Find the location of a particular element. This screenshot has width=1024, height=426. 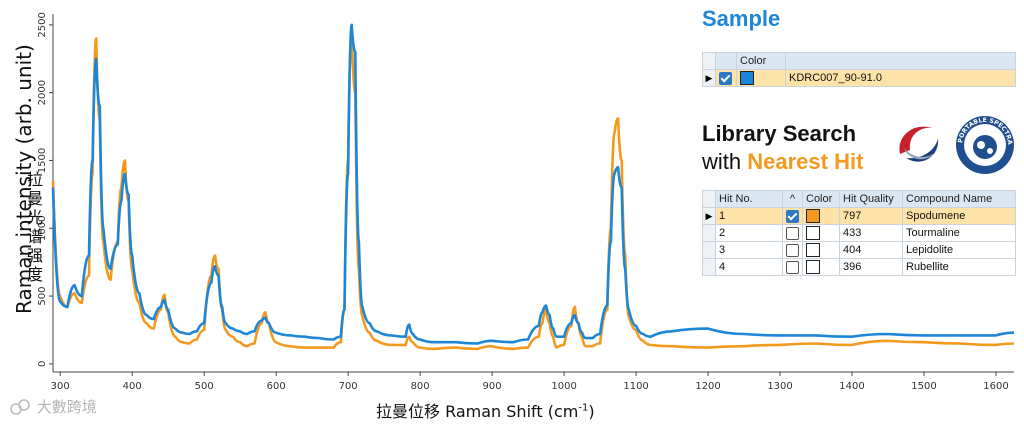

sample-header-color: Color is located at coordinates (761, 61).